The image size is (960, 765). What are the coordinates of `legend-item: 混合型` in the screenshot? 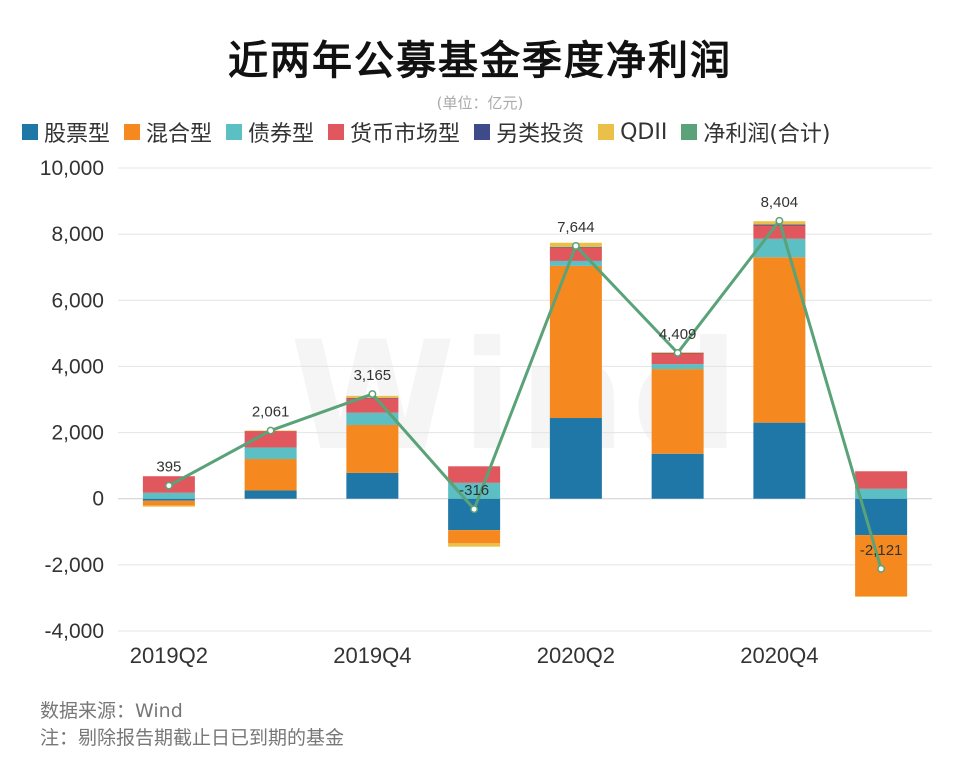 It's located at (168, 132).